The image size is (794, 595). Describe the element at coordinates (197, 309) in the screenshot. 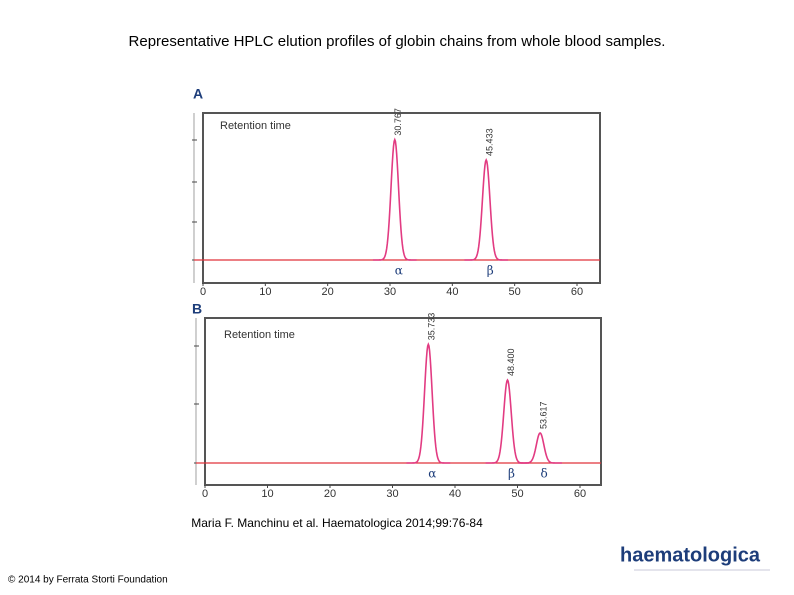

I see `panel-label: B` at that location.